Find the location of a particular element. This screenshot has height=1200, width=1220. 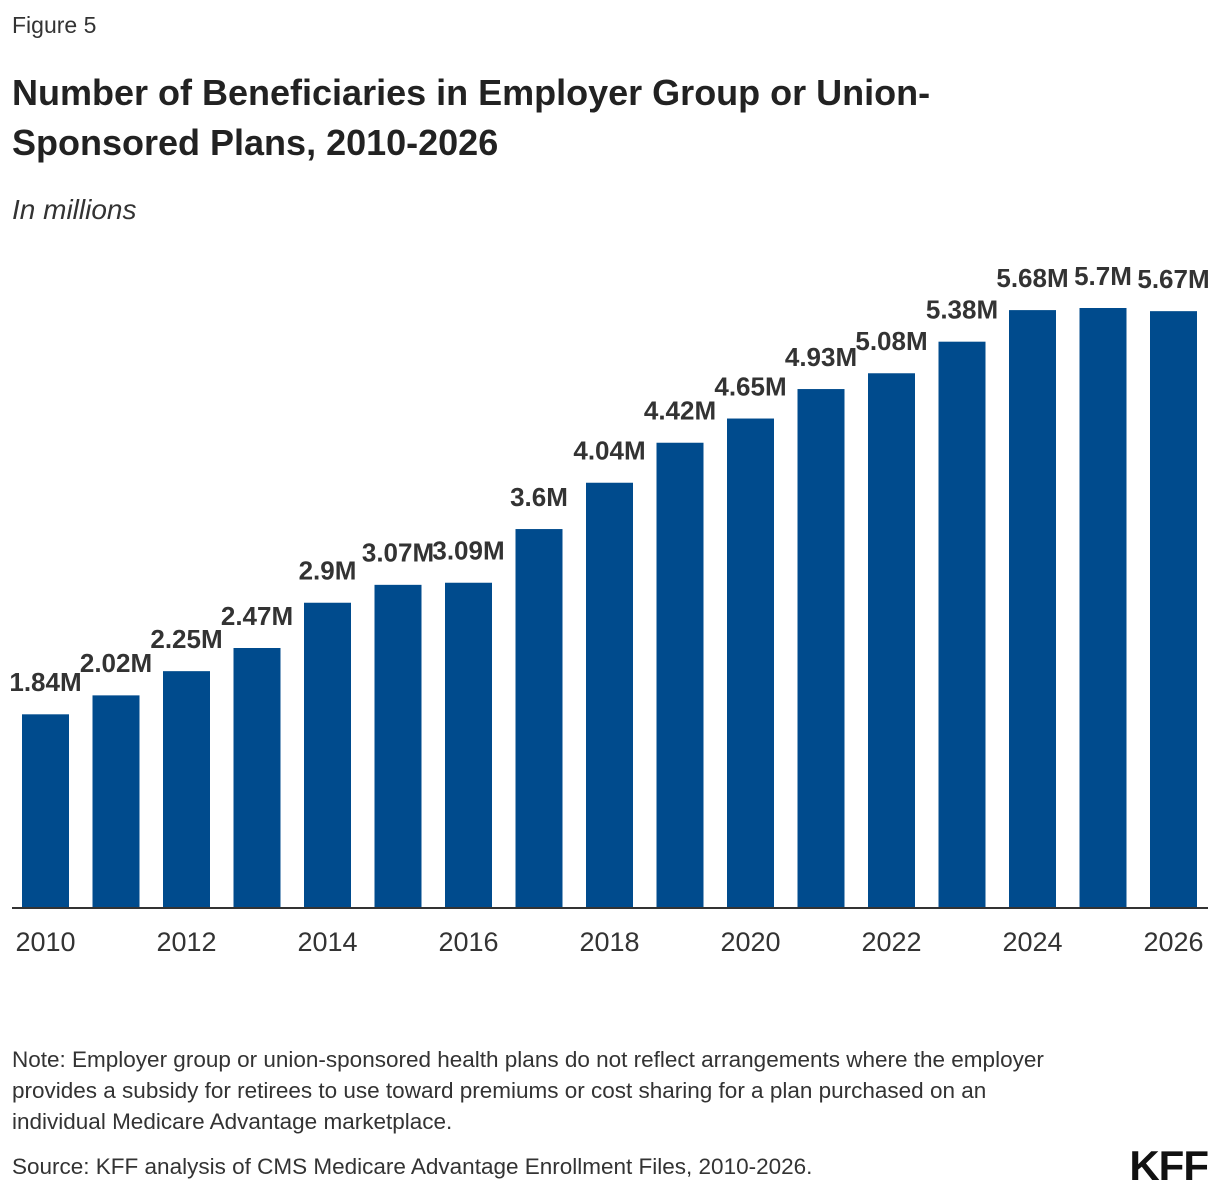

x-tick-label: 2014 is located at coordinates (327, 942).